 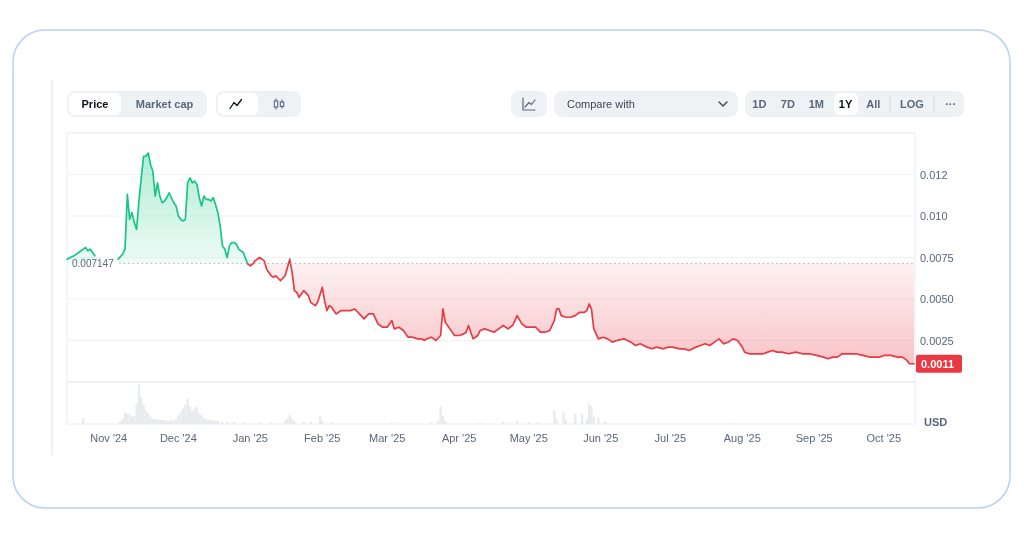 I want to click on x-tick-label: Jun '25, so click(x=601, y=438).